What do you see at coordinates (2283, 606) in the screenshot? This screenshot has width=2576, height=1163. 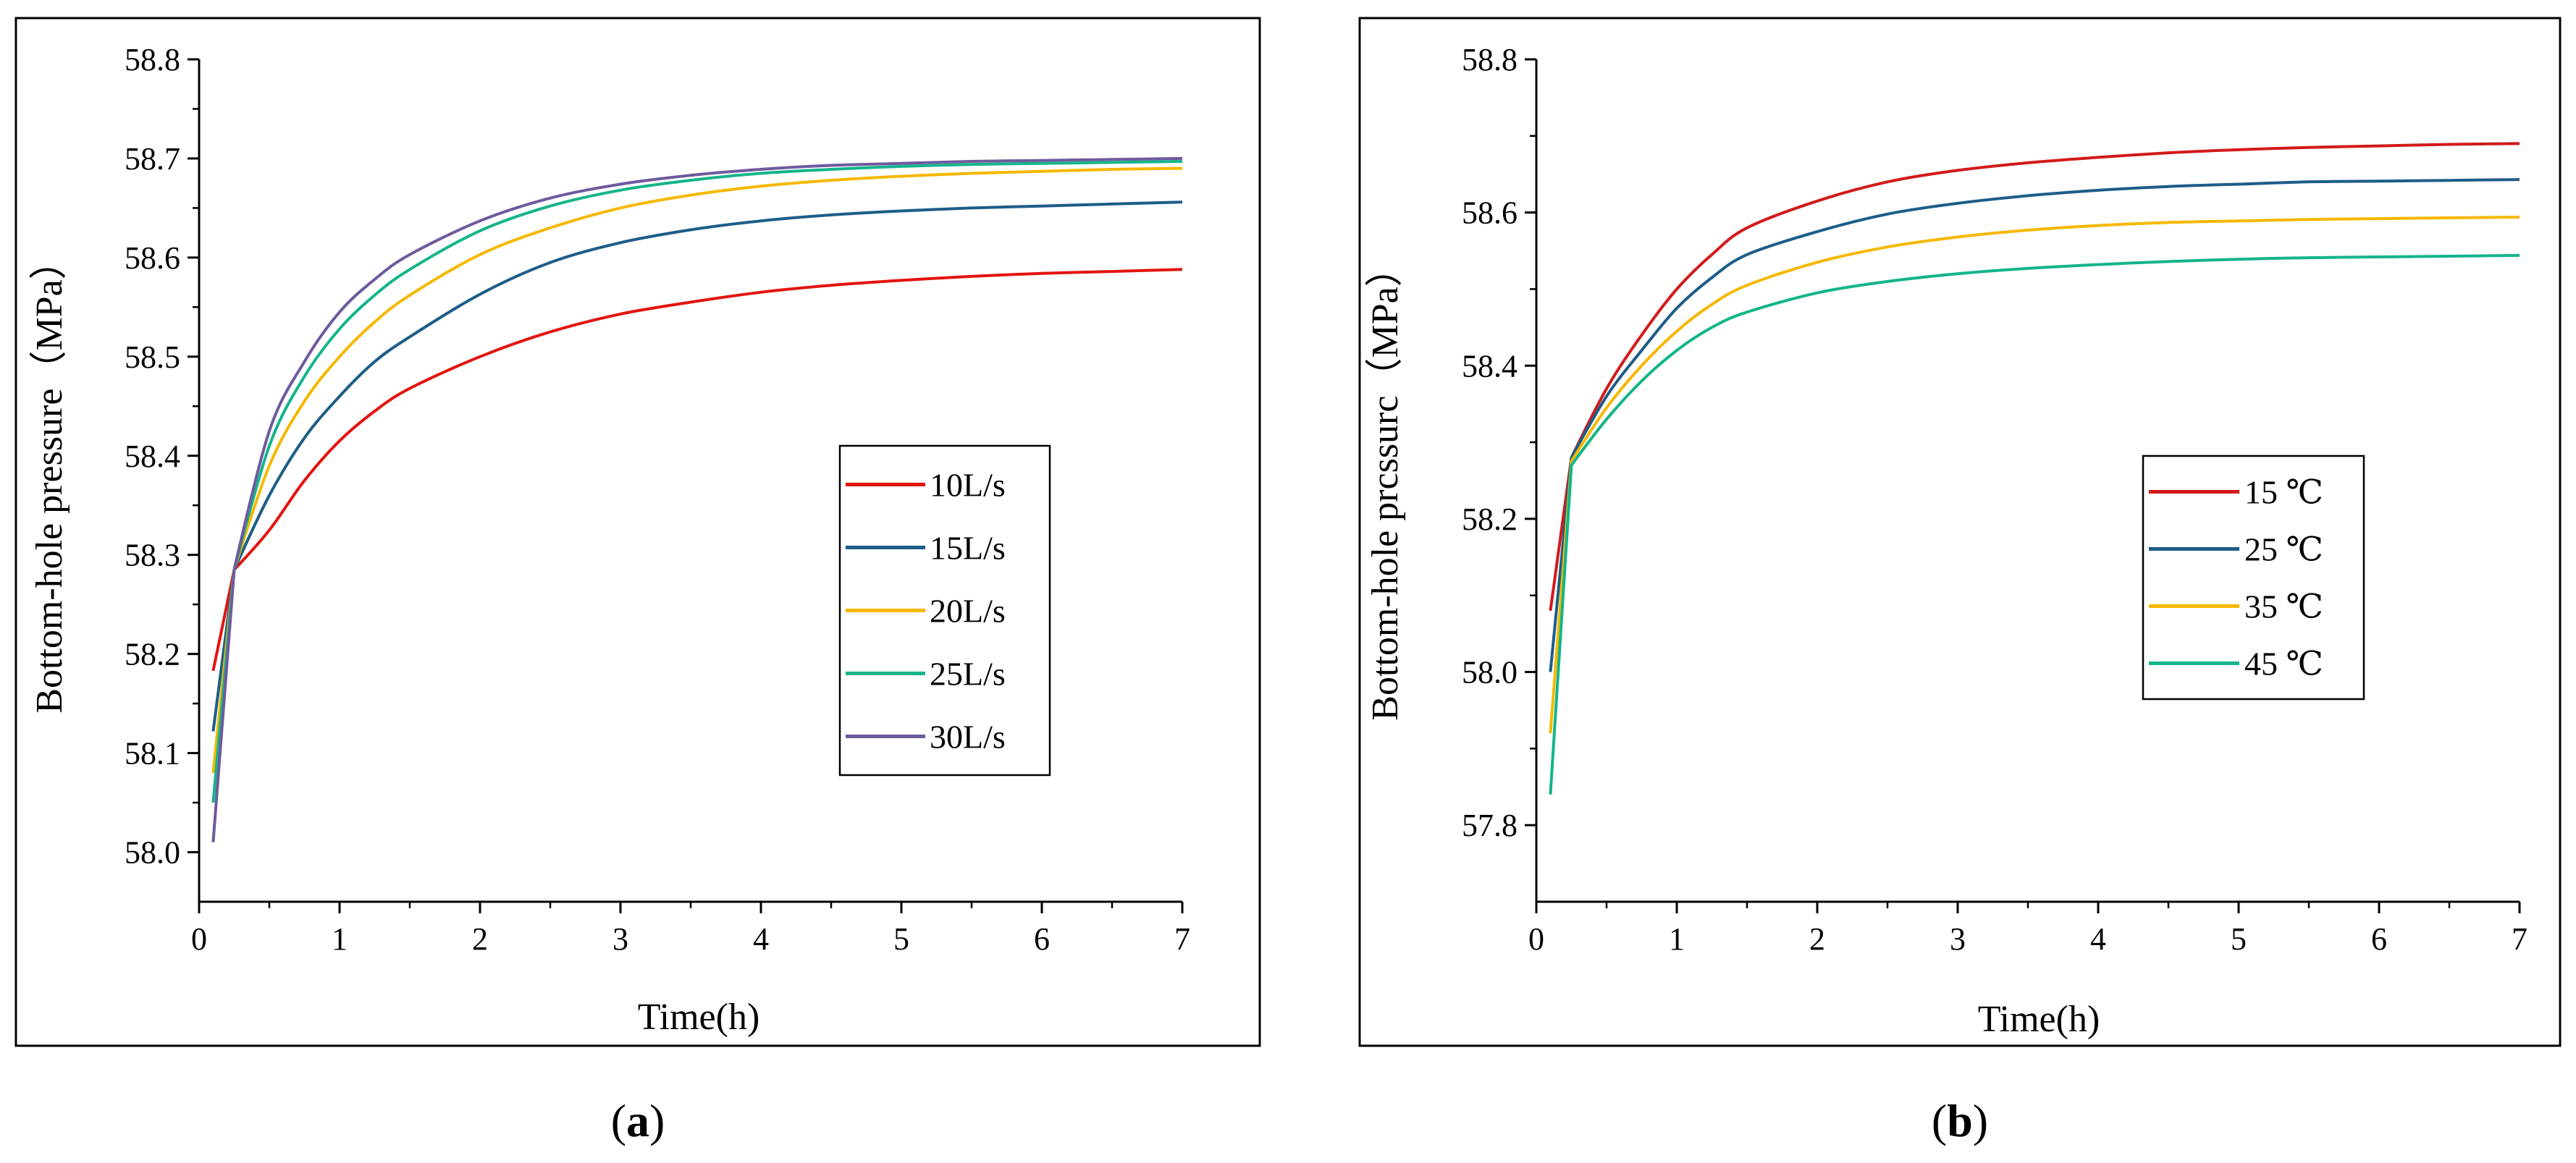 I see `legend-label: 35 ℃` at bounding box center [2283, 606].